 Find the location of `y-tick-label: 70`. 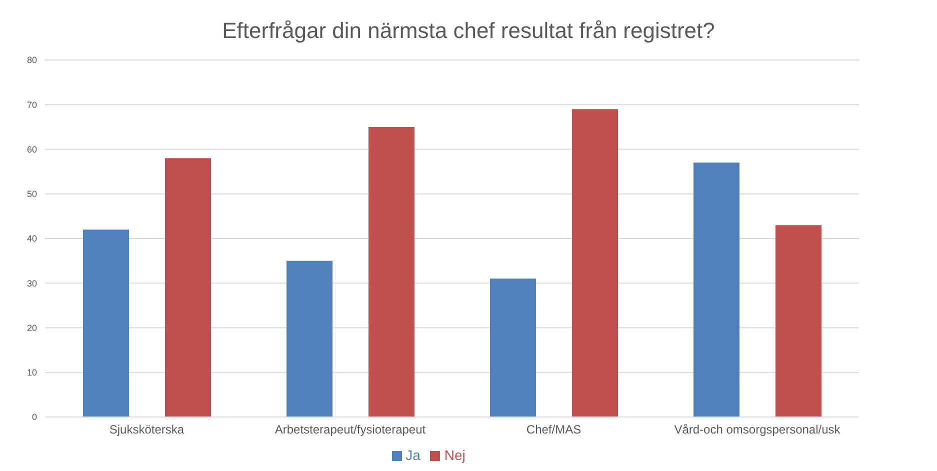

y-tick-label: 70 is located at coordinates (31, 105).